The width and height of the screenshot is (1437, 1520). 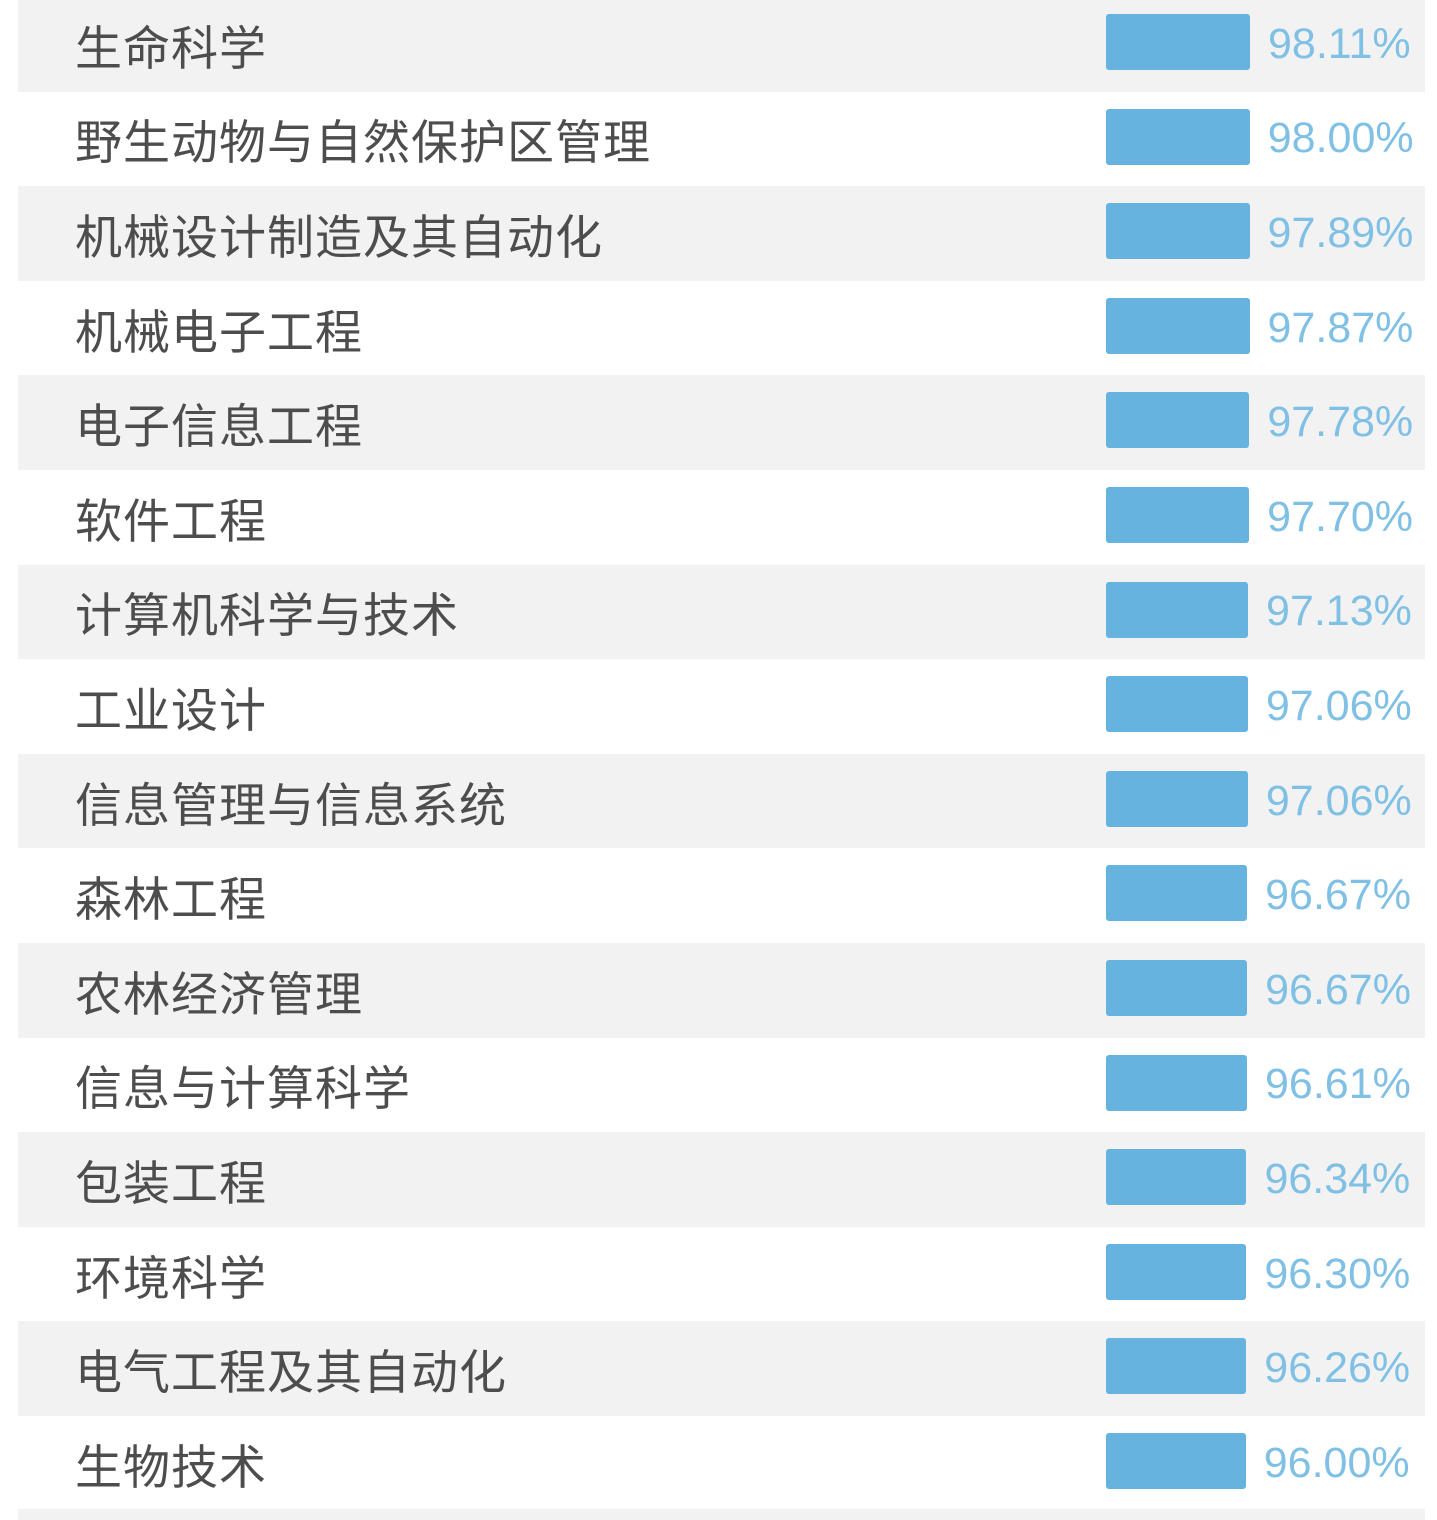 I want to click on chart-row: 电子信息工程 97.78%, so click(x=721, y=422).